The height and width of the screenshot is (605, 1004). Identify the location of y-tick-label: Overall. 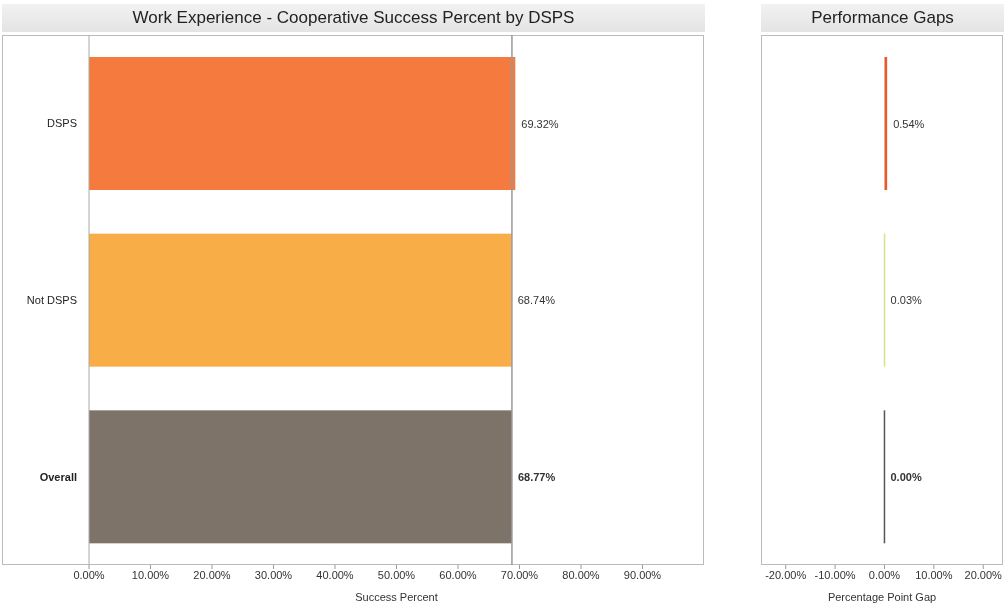
(58, 476).